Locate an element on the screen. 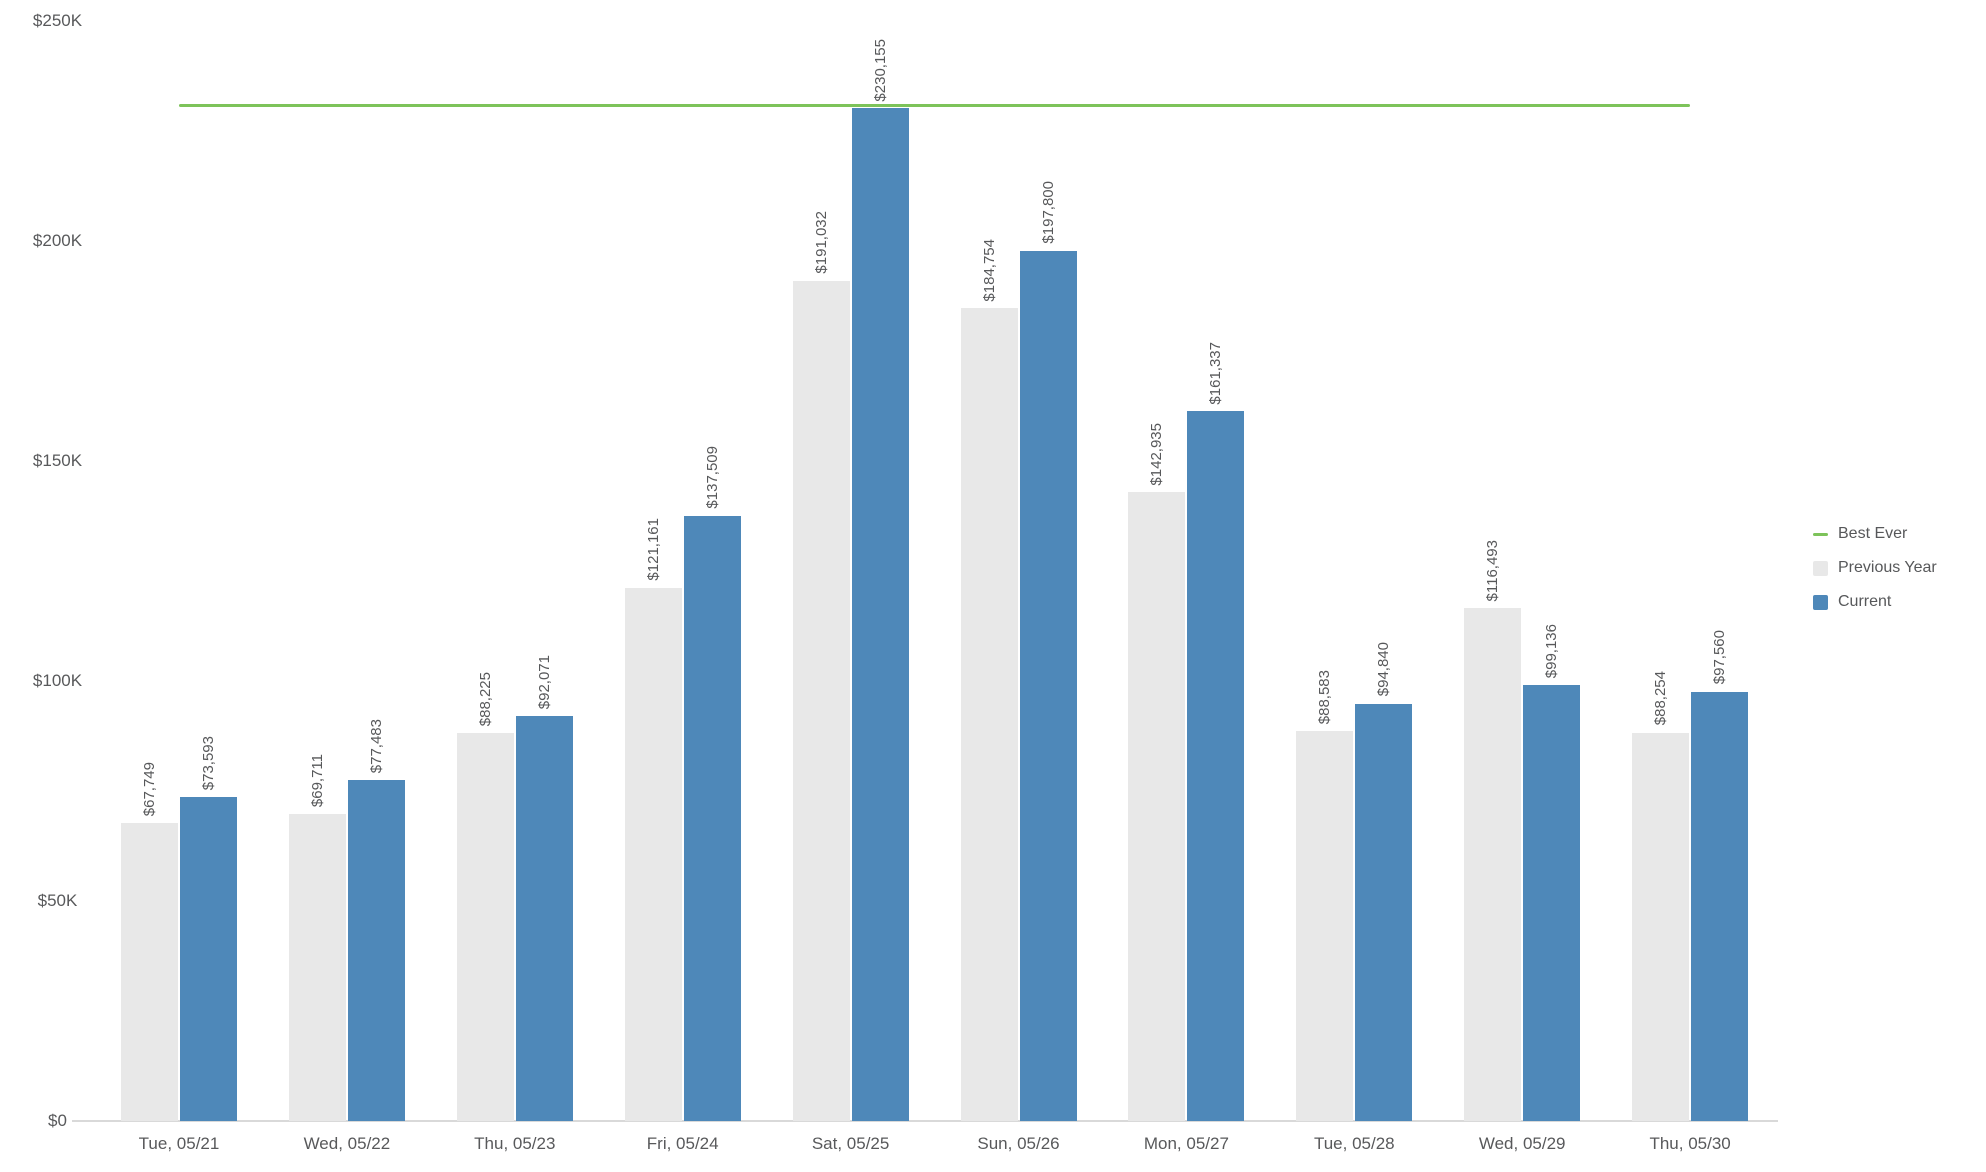  legend-item-previous-year: Previous Year is located at coordinates (1875, 568).